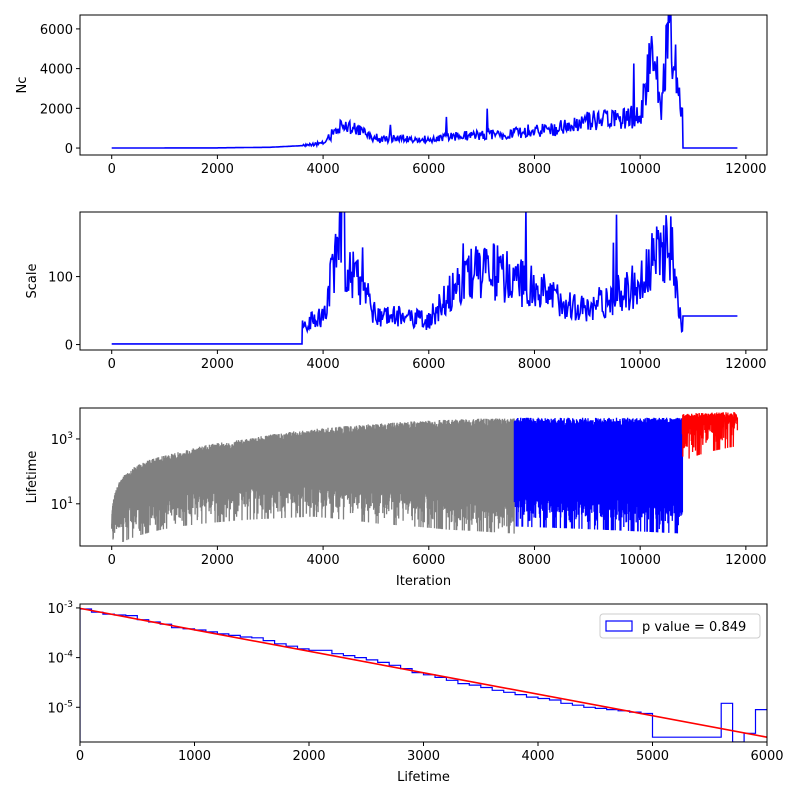 Image resolution: width=800 pixels, height=800 pixels. What do you see at coordinates (69, 346) in the screenshot?
I see `scale-ytick-label-0: 0` at bounding box center [69, 346].